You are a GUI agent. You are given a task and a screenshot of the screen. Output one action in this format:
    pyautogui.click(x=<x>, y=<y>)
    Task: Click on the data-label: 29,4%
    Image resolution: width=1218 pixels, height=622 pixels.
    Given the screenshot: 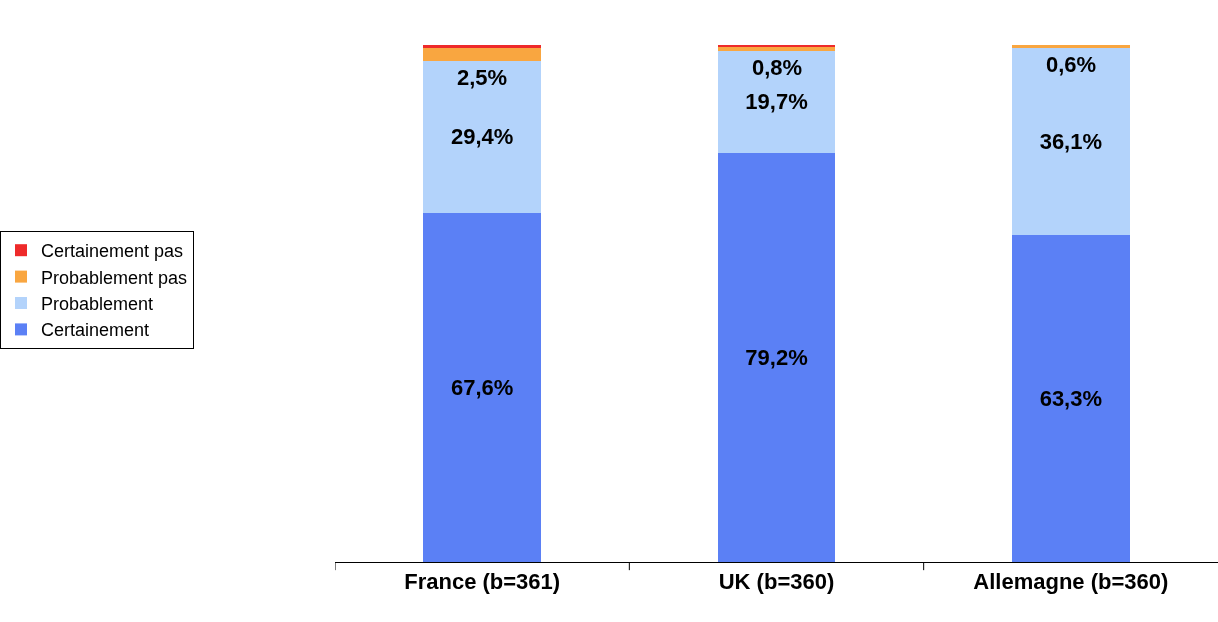 What is the action you would take?
    pyautogui.click(x=482, y=137)
    